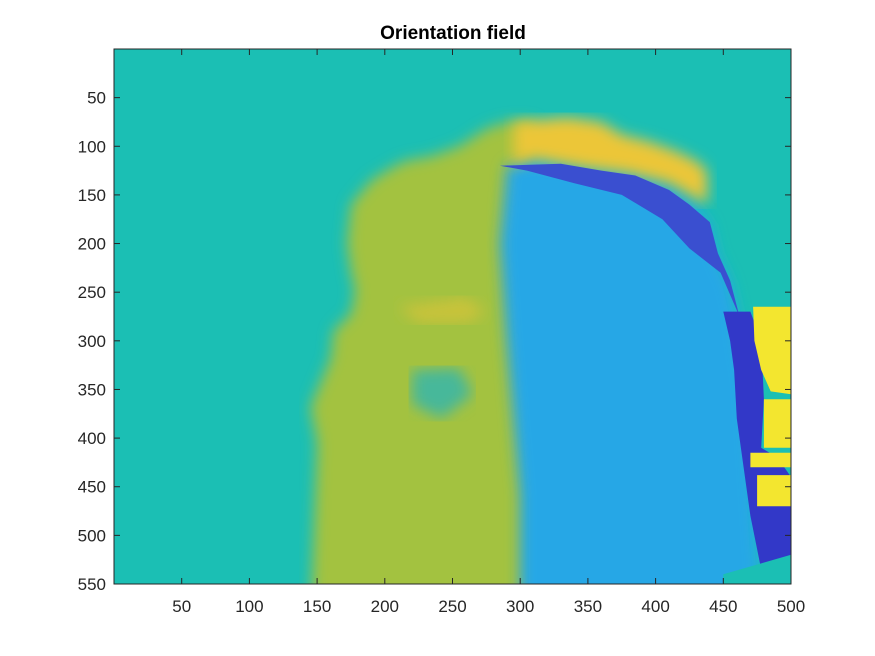  What do you see at coordinates (92, 535) in the screenshot?
I see `y-tick-label: 500` at bounding box center [92, 535].